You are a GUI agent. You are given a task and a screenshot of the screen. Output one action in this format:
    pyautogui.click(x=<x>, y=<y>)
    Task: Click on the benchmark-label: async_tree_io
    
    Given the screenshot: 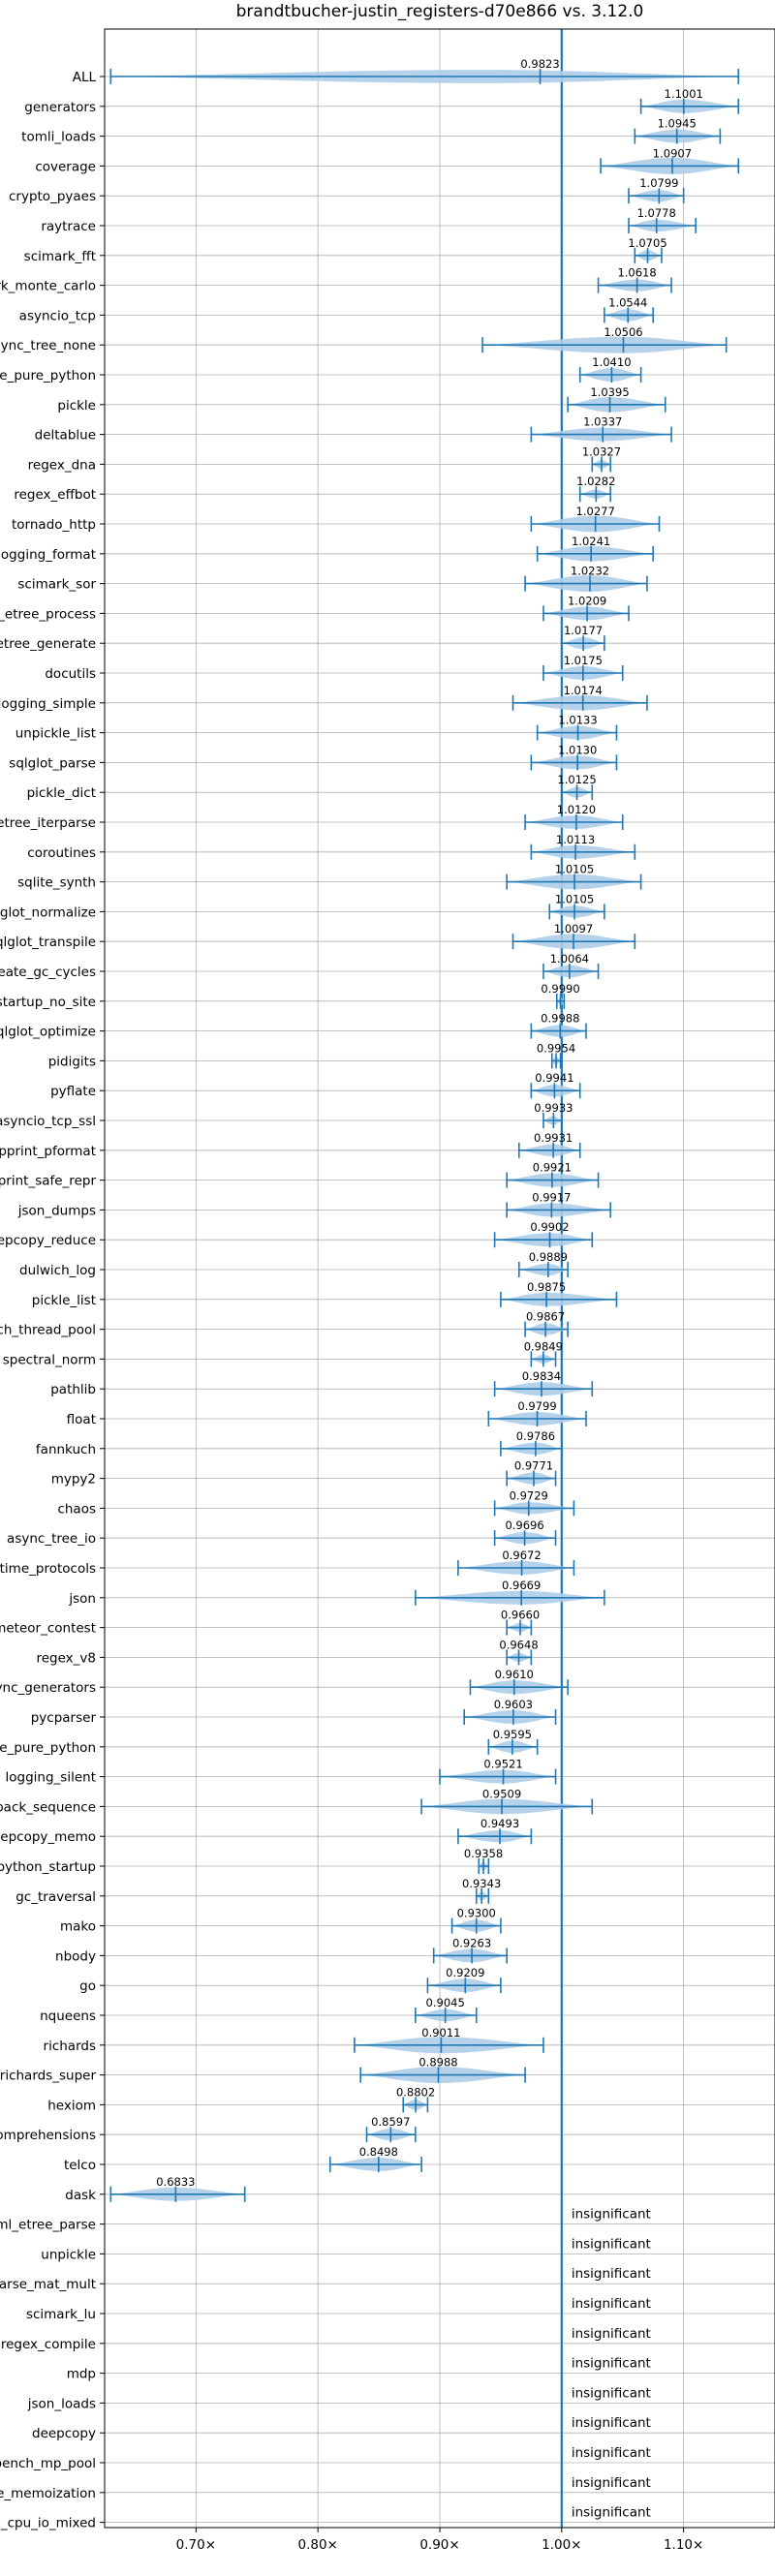 What is the action you would take?
    pyautogui.click(x=51, y=1539)
    